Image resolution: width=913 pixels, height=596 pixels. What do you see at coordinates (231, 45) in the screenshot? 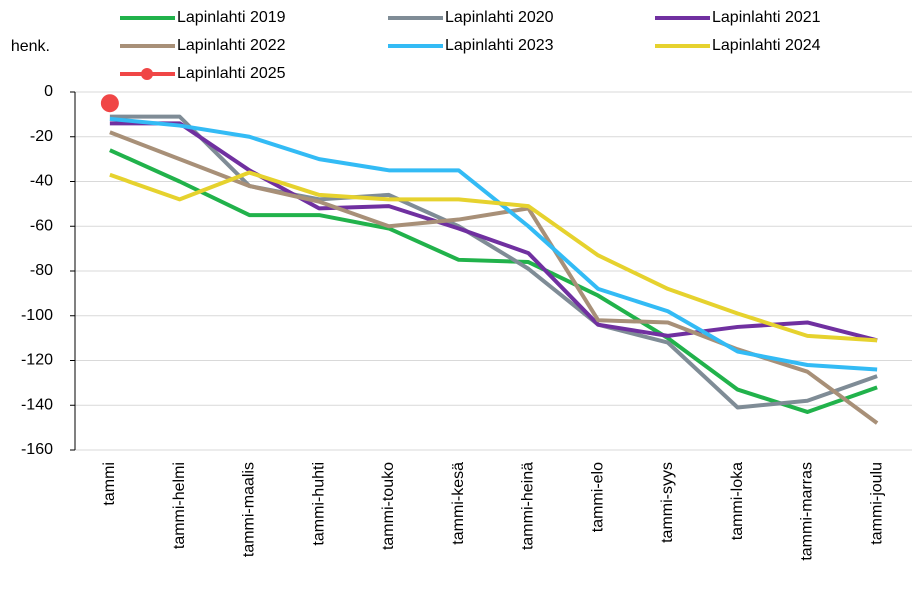
I see `legend-label: Lapinlahti 2022` at bounding box center [231, 45].